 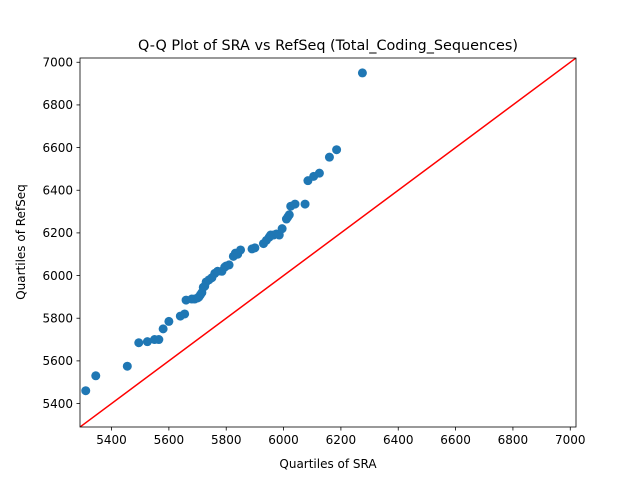 I want to click on y-tick-label: 7000, so click(x=57, y=63).